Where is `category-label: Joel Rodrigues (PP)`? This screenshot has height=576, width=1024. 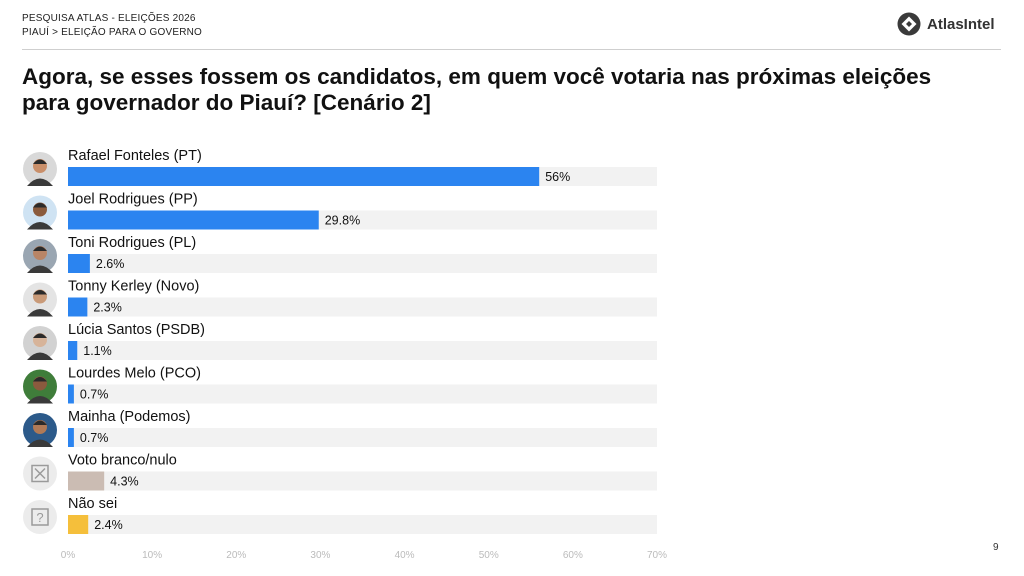
category-label: Joel Rodrigues (PP) is located at coordinates (133, 200).